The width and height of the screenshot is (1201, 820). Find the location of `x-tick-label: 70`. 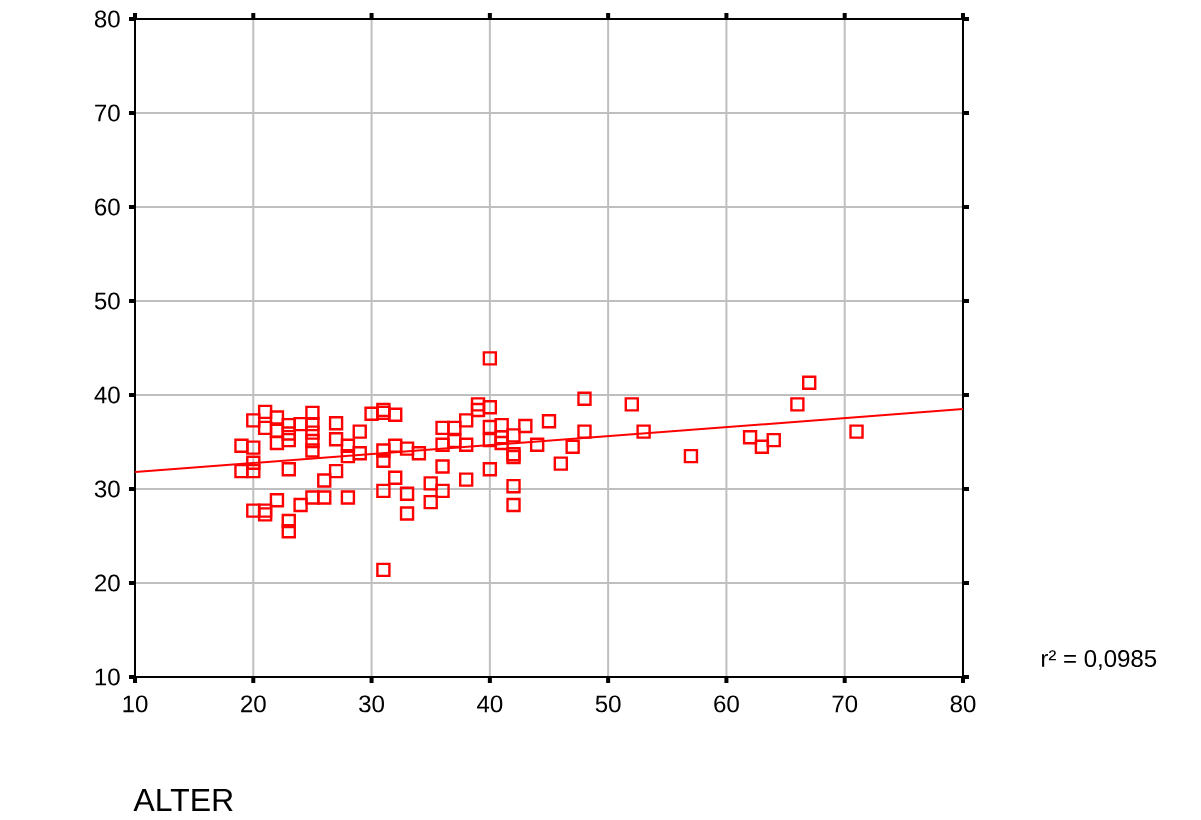

x-tick-label: 70 is located at coordinates (845, 704).